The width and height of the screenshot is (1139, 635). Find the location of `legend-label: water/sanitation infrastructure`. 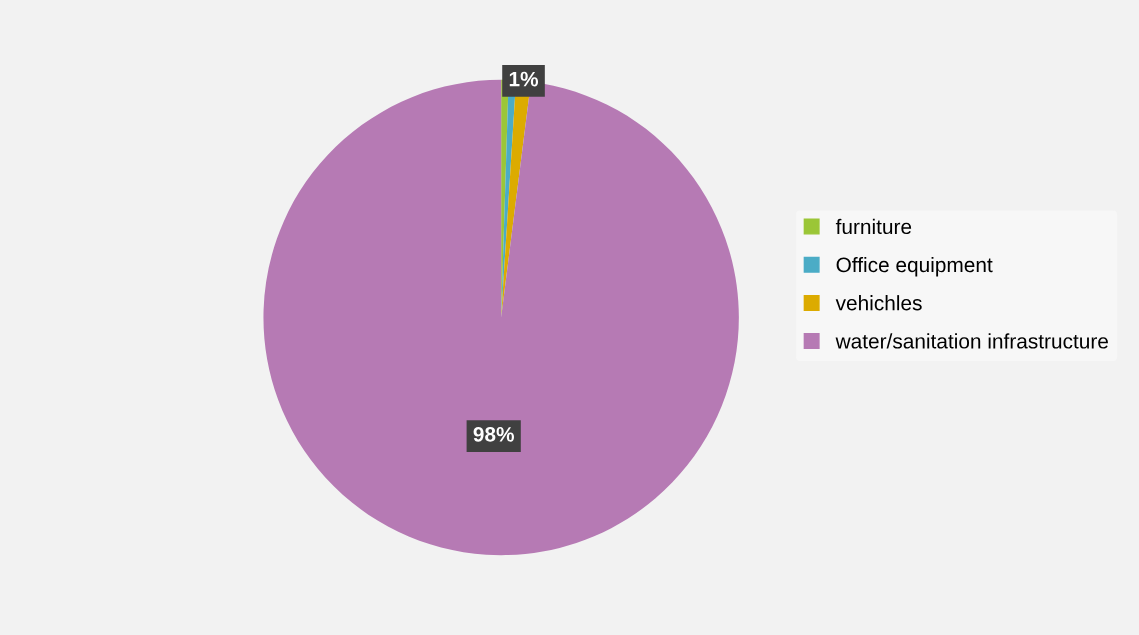

legend-label: water/sanitation infrastructure is located at coordinates (971, 341).